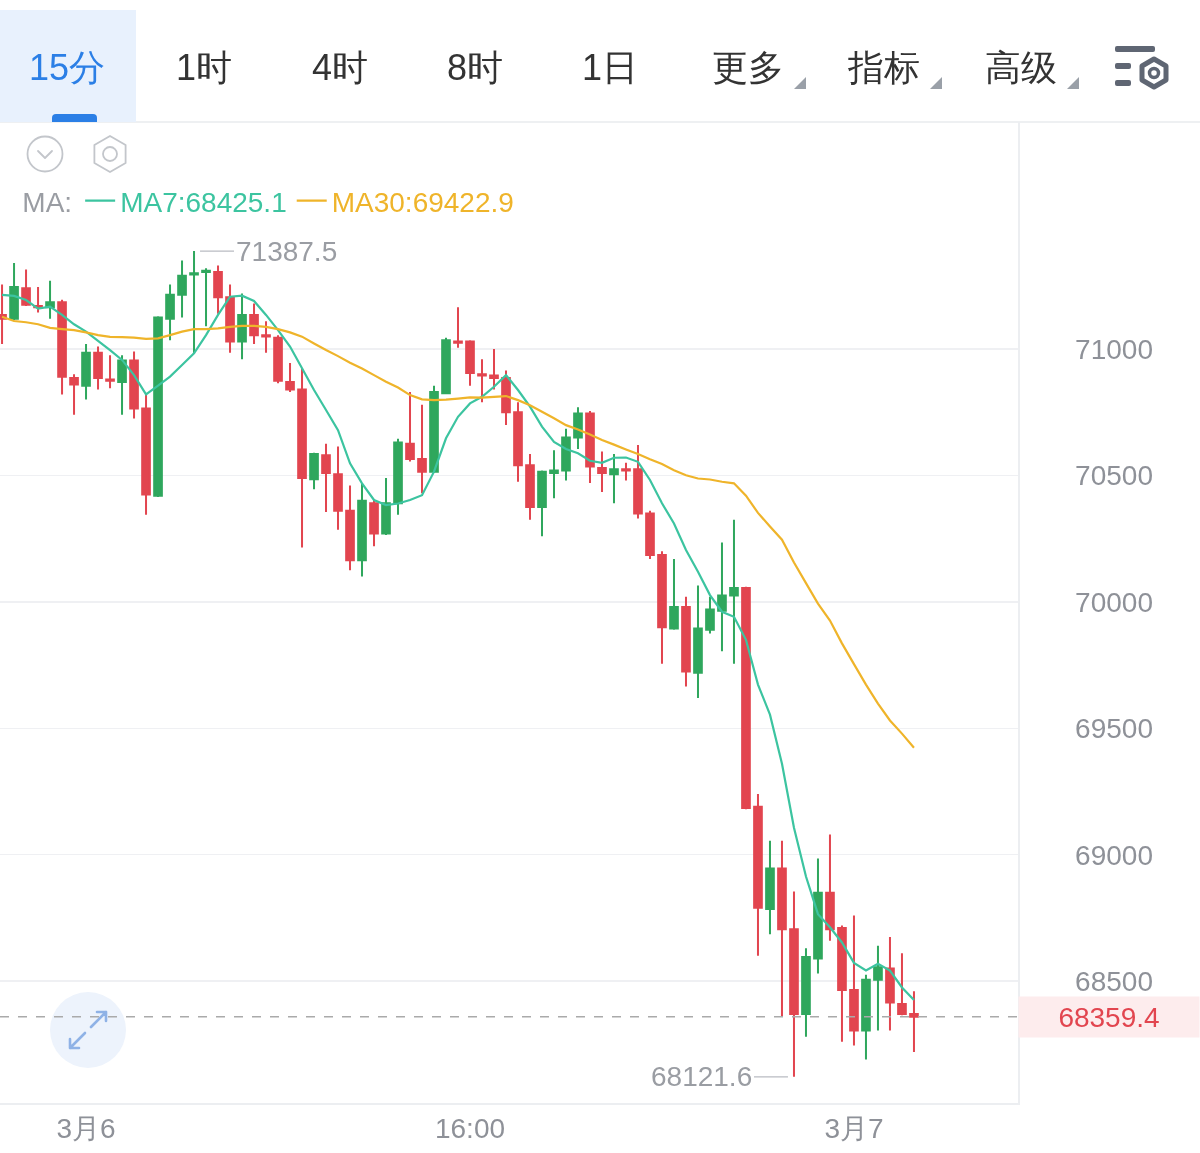  I want to click on text: 高级, so click(1021, 67).